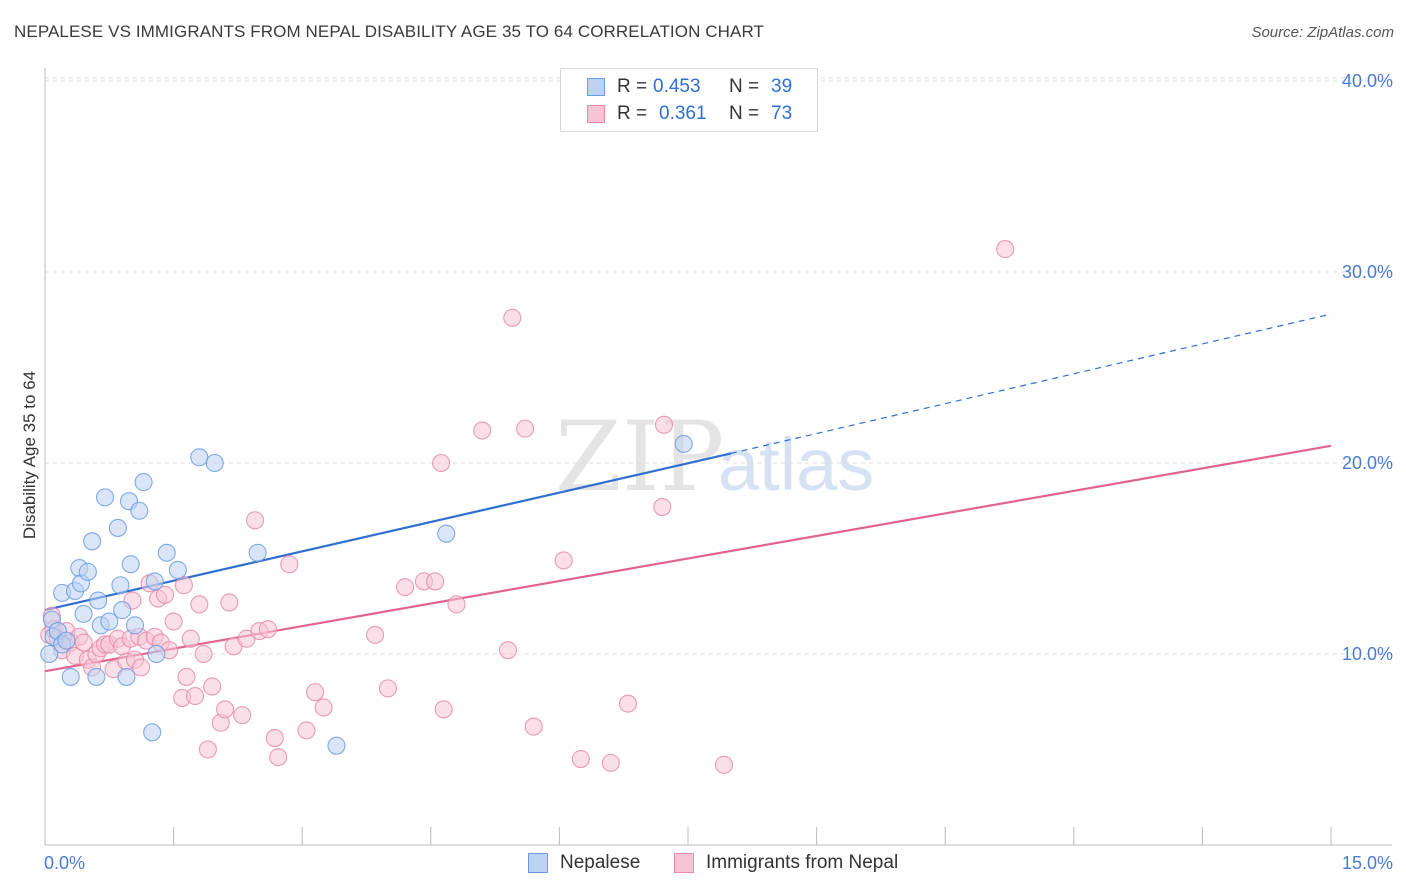  Describe the element at coordinates (683, 113) in the screenshot. I see `legend-r-value: 0.361` at that location.